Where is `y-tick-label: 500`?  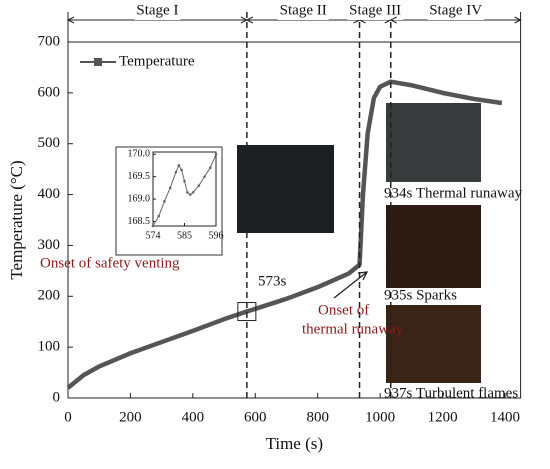
y-tick-label: 500 is located at coordinates (49, 143).